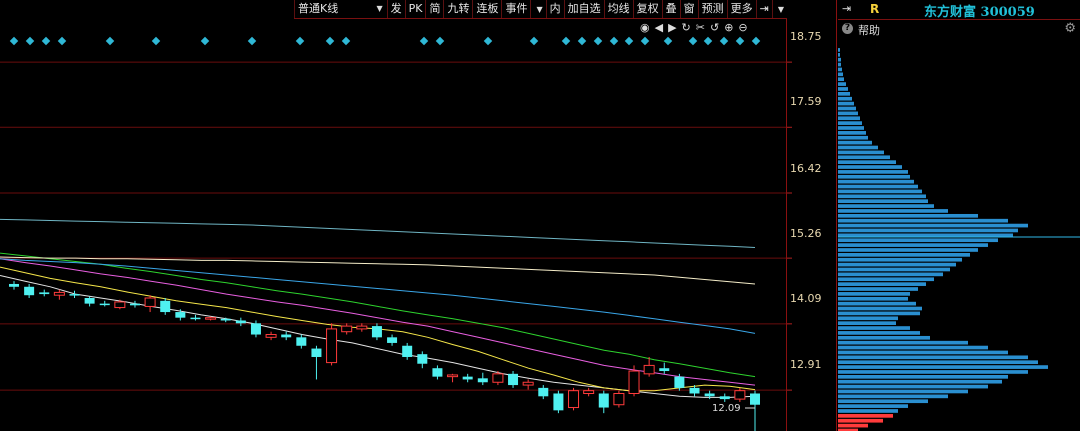 The width and height of the screenshot is (1080, 431). I want to click on undo-icon: ↺, so click(714, 27).